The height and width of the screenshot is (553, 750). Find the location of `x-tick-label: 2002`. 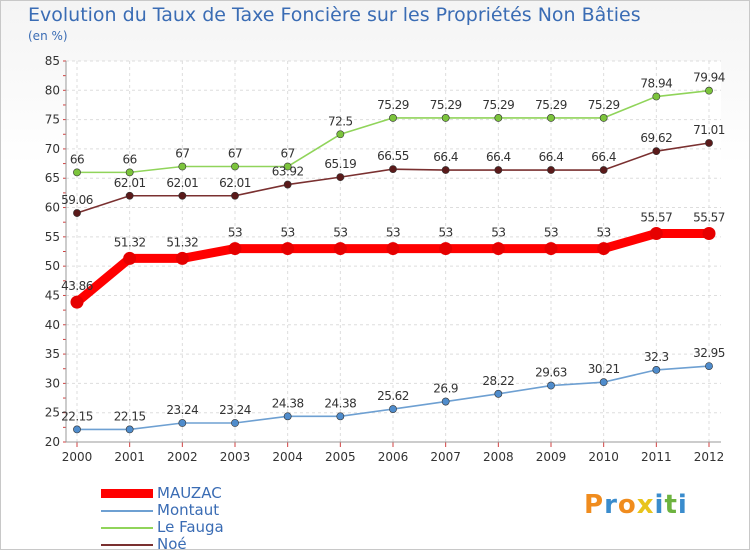

x-tick-label: 2002 is located at coordinates (182, 457).